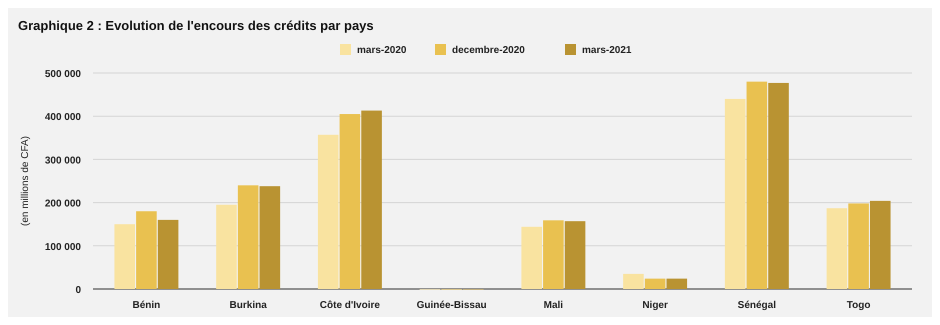  I want to click on legend-label: mars-2020, so click(382, 50).